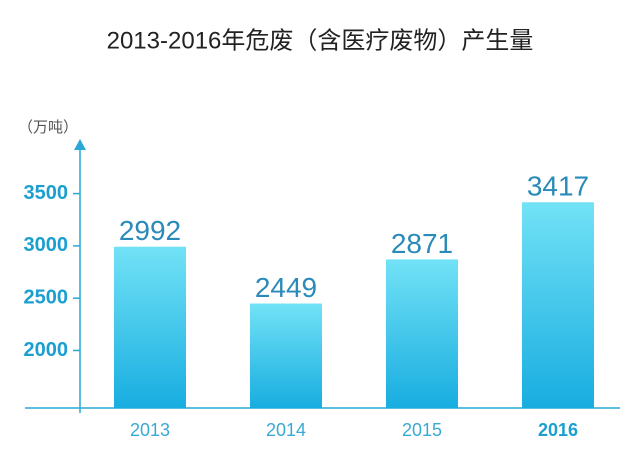  I want to click on value-label: 2992, so click(150, 230).